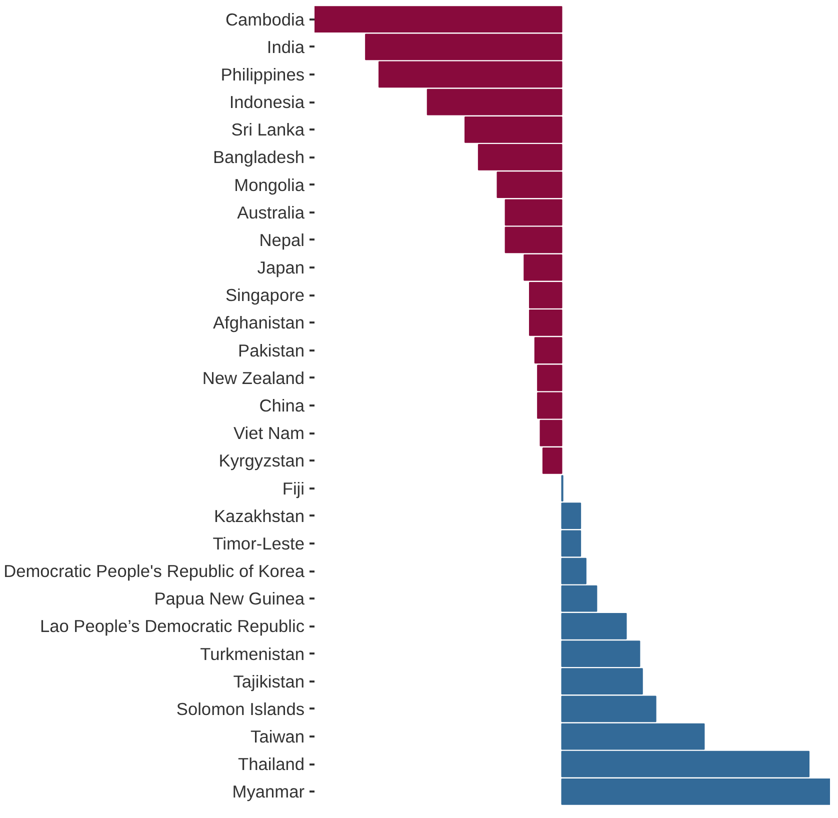 The width and height of the screenshot is (838, 818). I want to click on y-tick-label: Myanmar, so click(268, 792).